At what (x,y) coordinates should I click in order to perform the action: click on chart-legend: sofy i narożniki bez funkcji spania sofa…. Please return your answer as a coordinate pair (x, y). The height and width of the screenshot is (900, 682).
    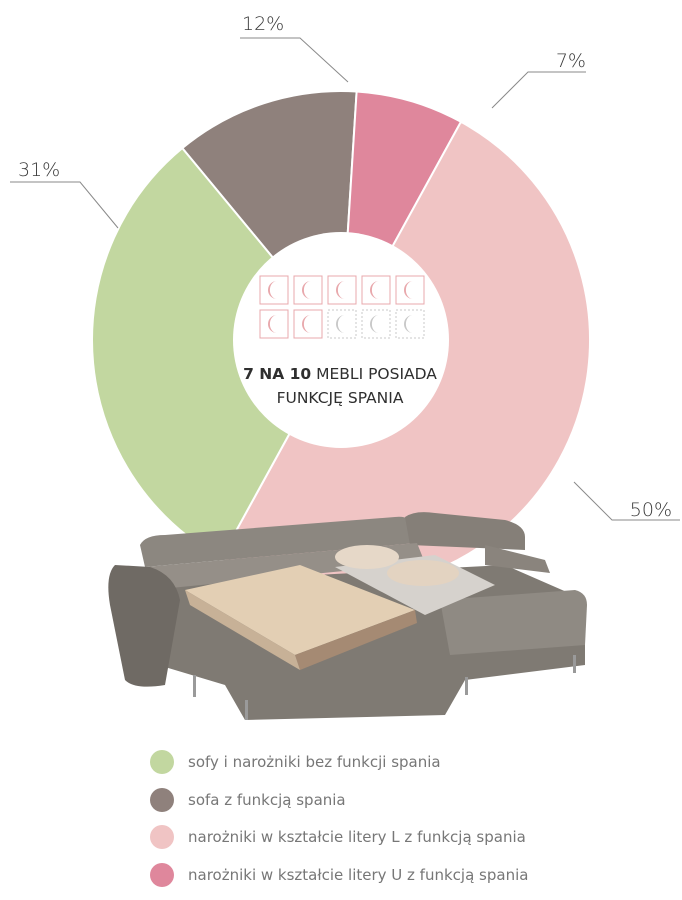
    Looking at the image, I should click on (339, 825).